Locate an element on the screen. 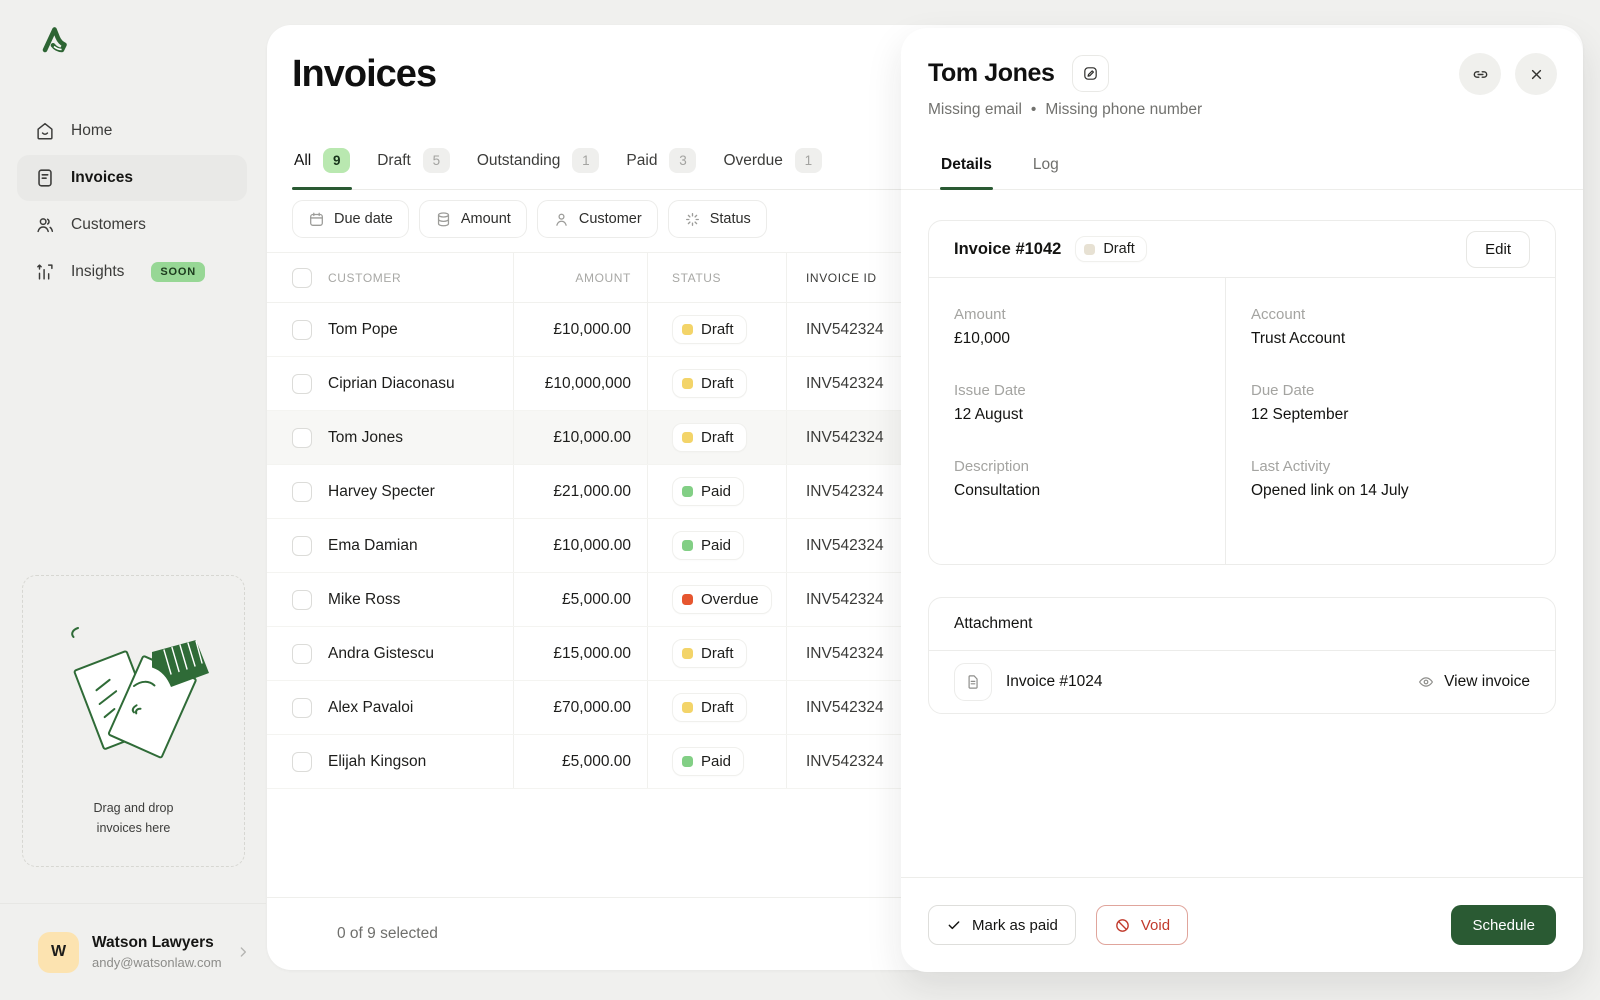 The height and width of the screenshot is (1000, 1600). field-value: Consultation is located at coordinates (997, 490).